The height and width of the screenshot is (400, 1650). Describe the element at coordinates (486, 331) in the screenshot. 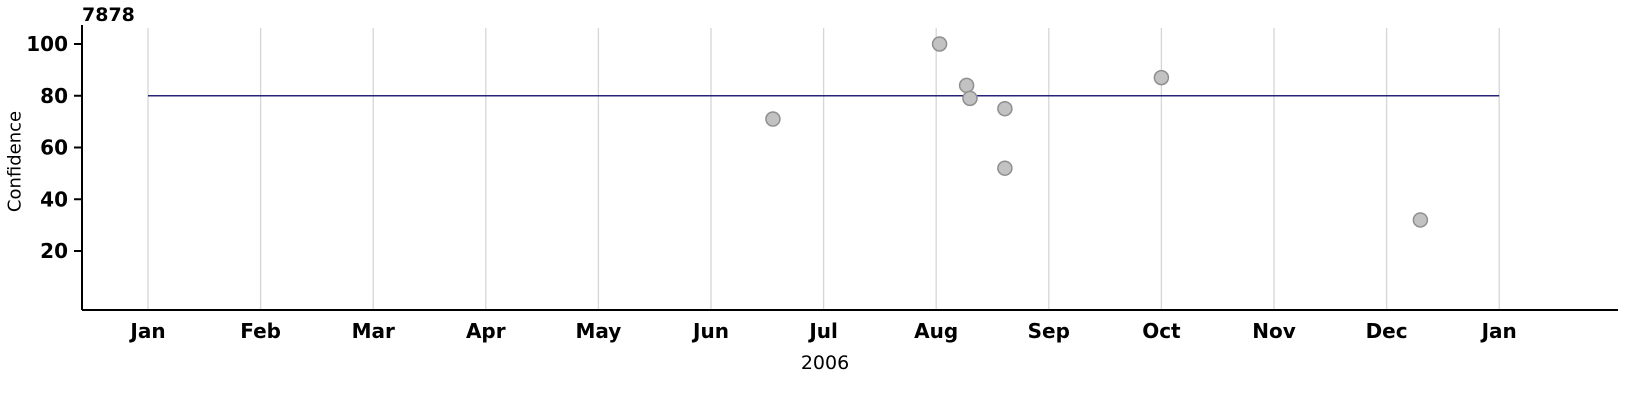

I see `x-tick-label: Apr` at that location.